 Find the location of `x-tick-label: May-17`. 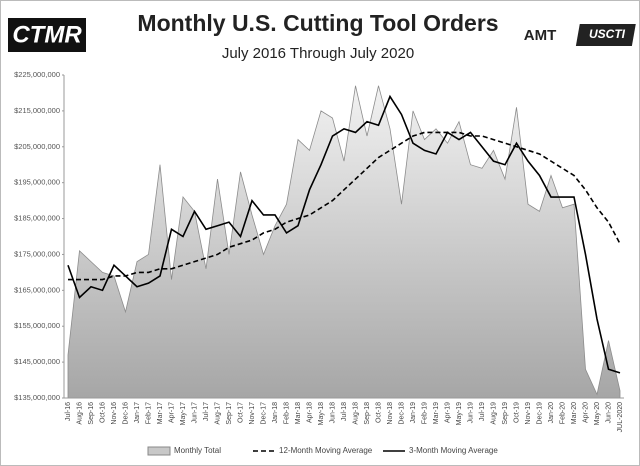

x-tick-label: May-17 is located at coordinates (183, 413).